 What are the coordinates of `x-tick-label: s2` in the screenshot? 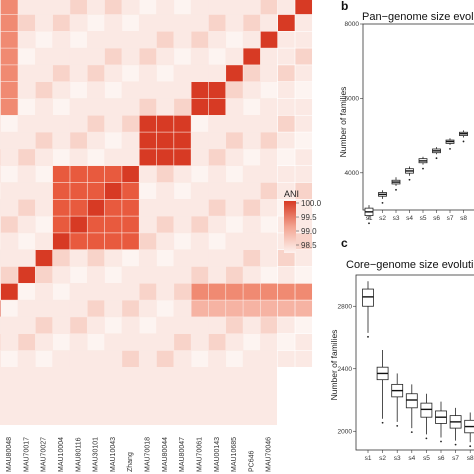 It's located at (382, 218).